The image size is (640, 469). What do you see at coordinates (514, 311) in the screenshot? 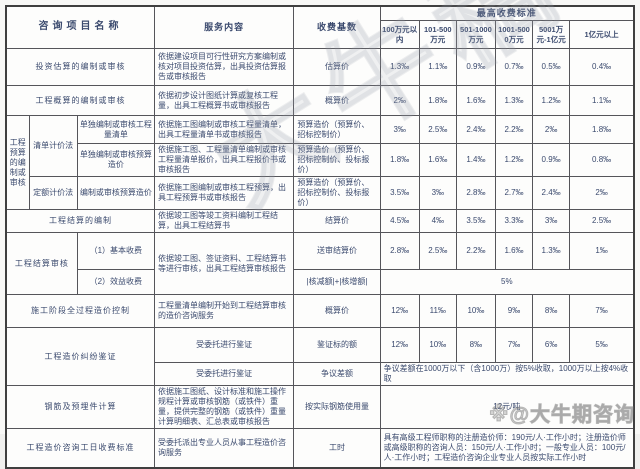
I see `fee-cell: 9‰` at bounding box center [514, 311].